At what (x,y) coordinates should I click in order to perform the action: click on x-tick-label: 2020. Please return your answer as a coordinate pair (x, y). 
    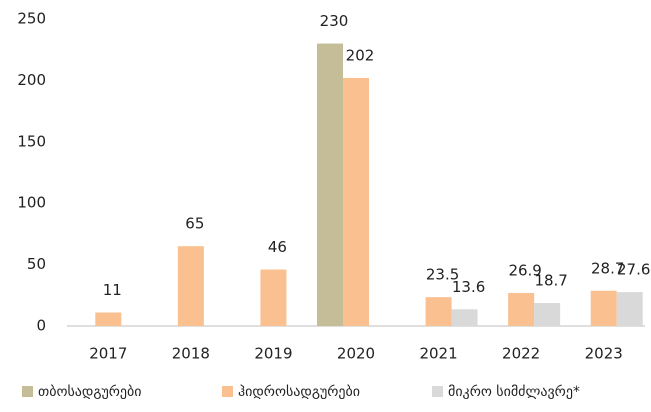
    Looking at the image, I should click on (356, 354).